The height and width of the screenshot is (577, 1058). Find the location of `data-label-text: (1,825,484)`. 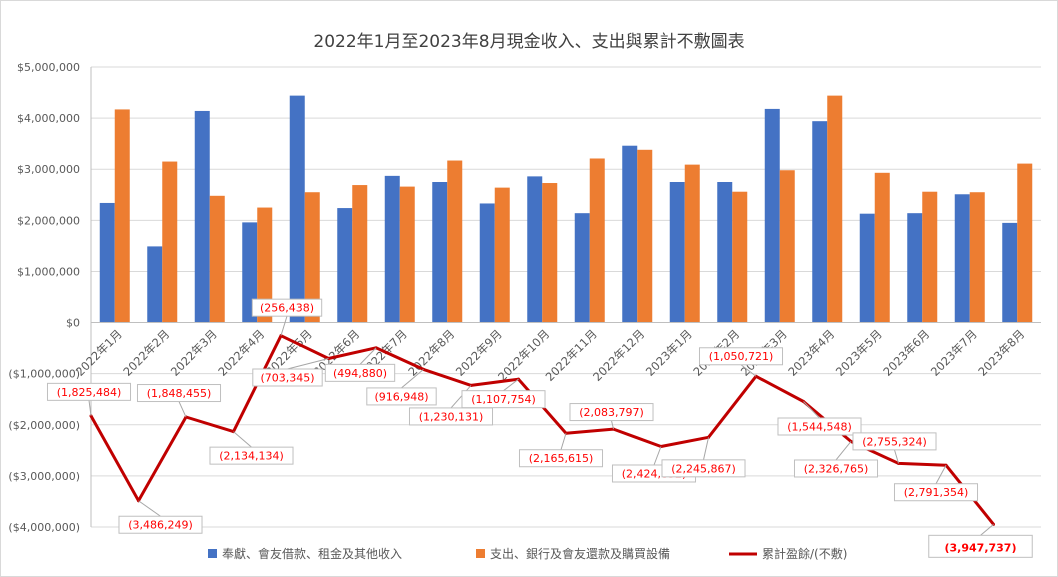

data-label-text: (1,825,484) is located at coordinates (89, 392).